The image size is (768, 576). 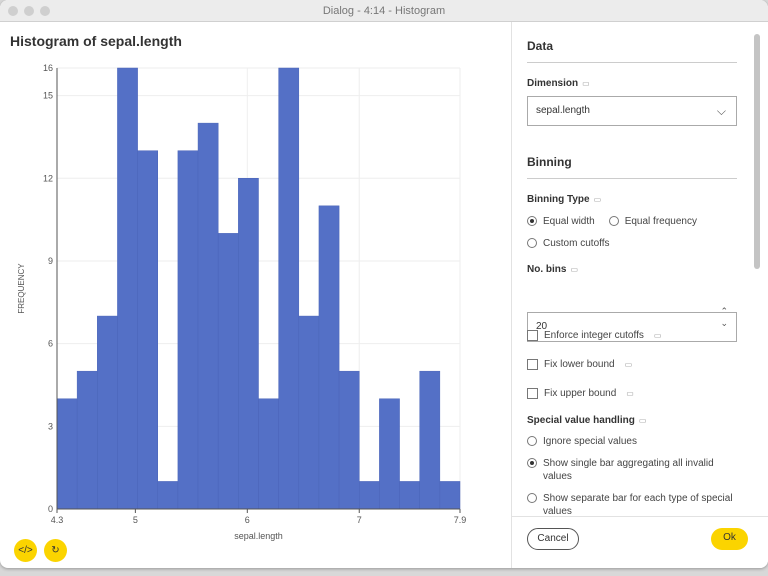 I want to click on x-tick-label: 7.9, so click(x=460, y=520).